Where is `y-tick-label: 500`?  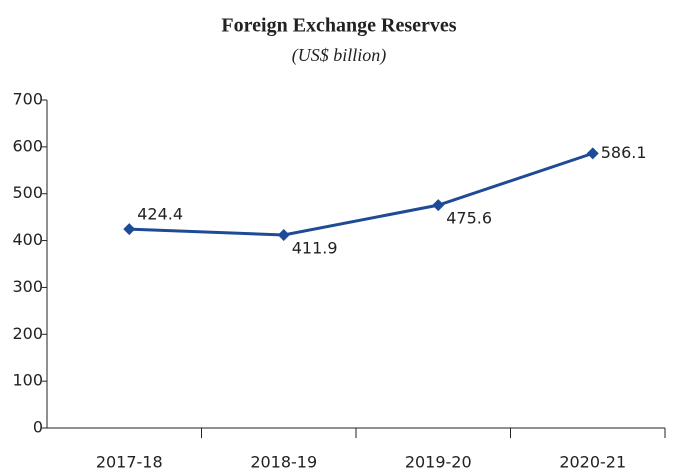 y-tick-label: 500 is located at coordinates (27, 192).